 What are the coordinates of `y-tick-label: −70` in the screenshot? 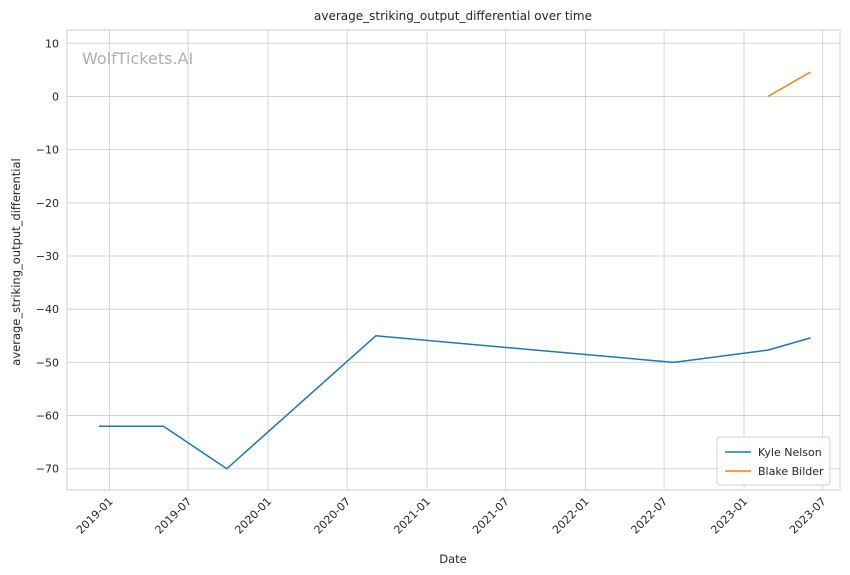 It's located at (47, 469).